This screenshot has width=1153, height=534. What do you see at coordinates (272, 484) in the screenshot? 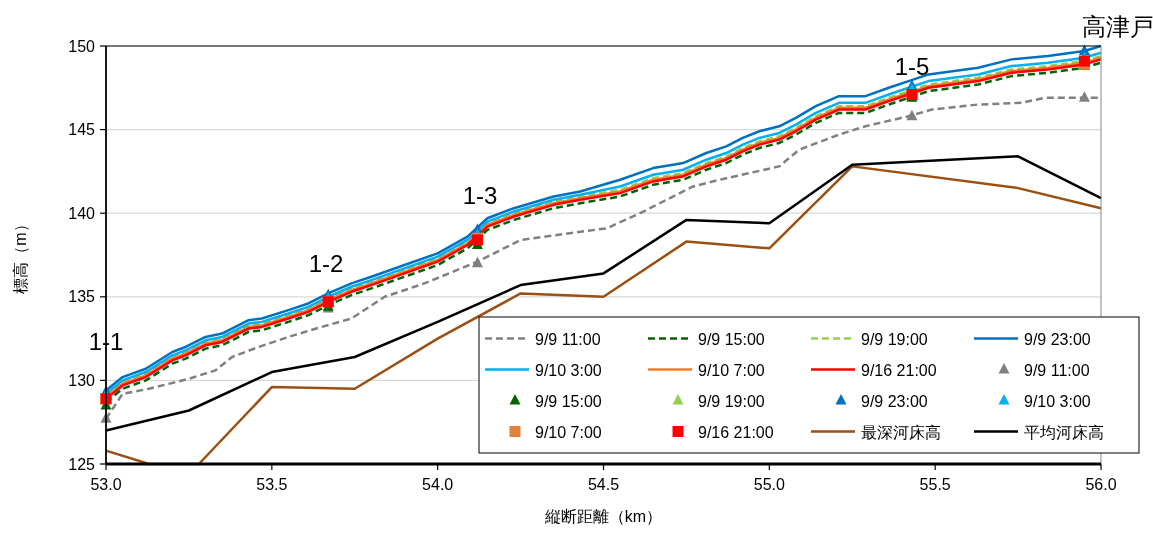
I see `x-tick-label: 53.5` at bounding box center [272, 484].